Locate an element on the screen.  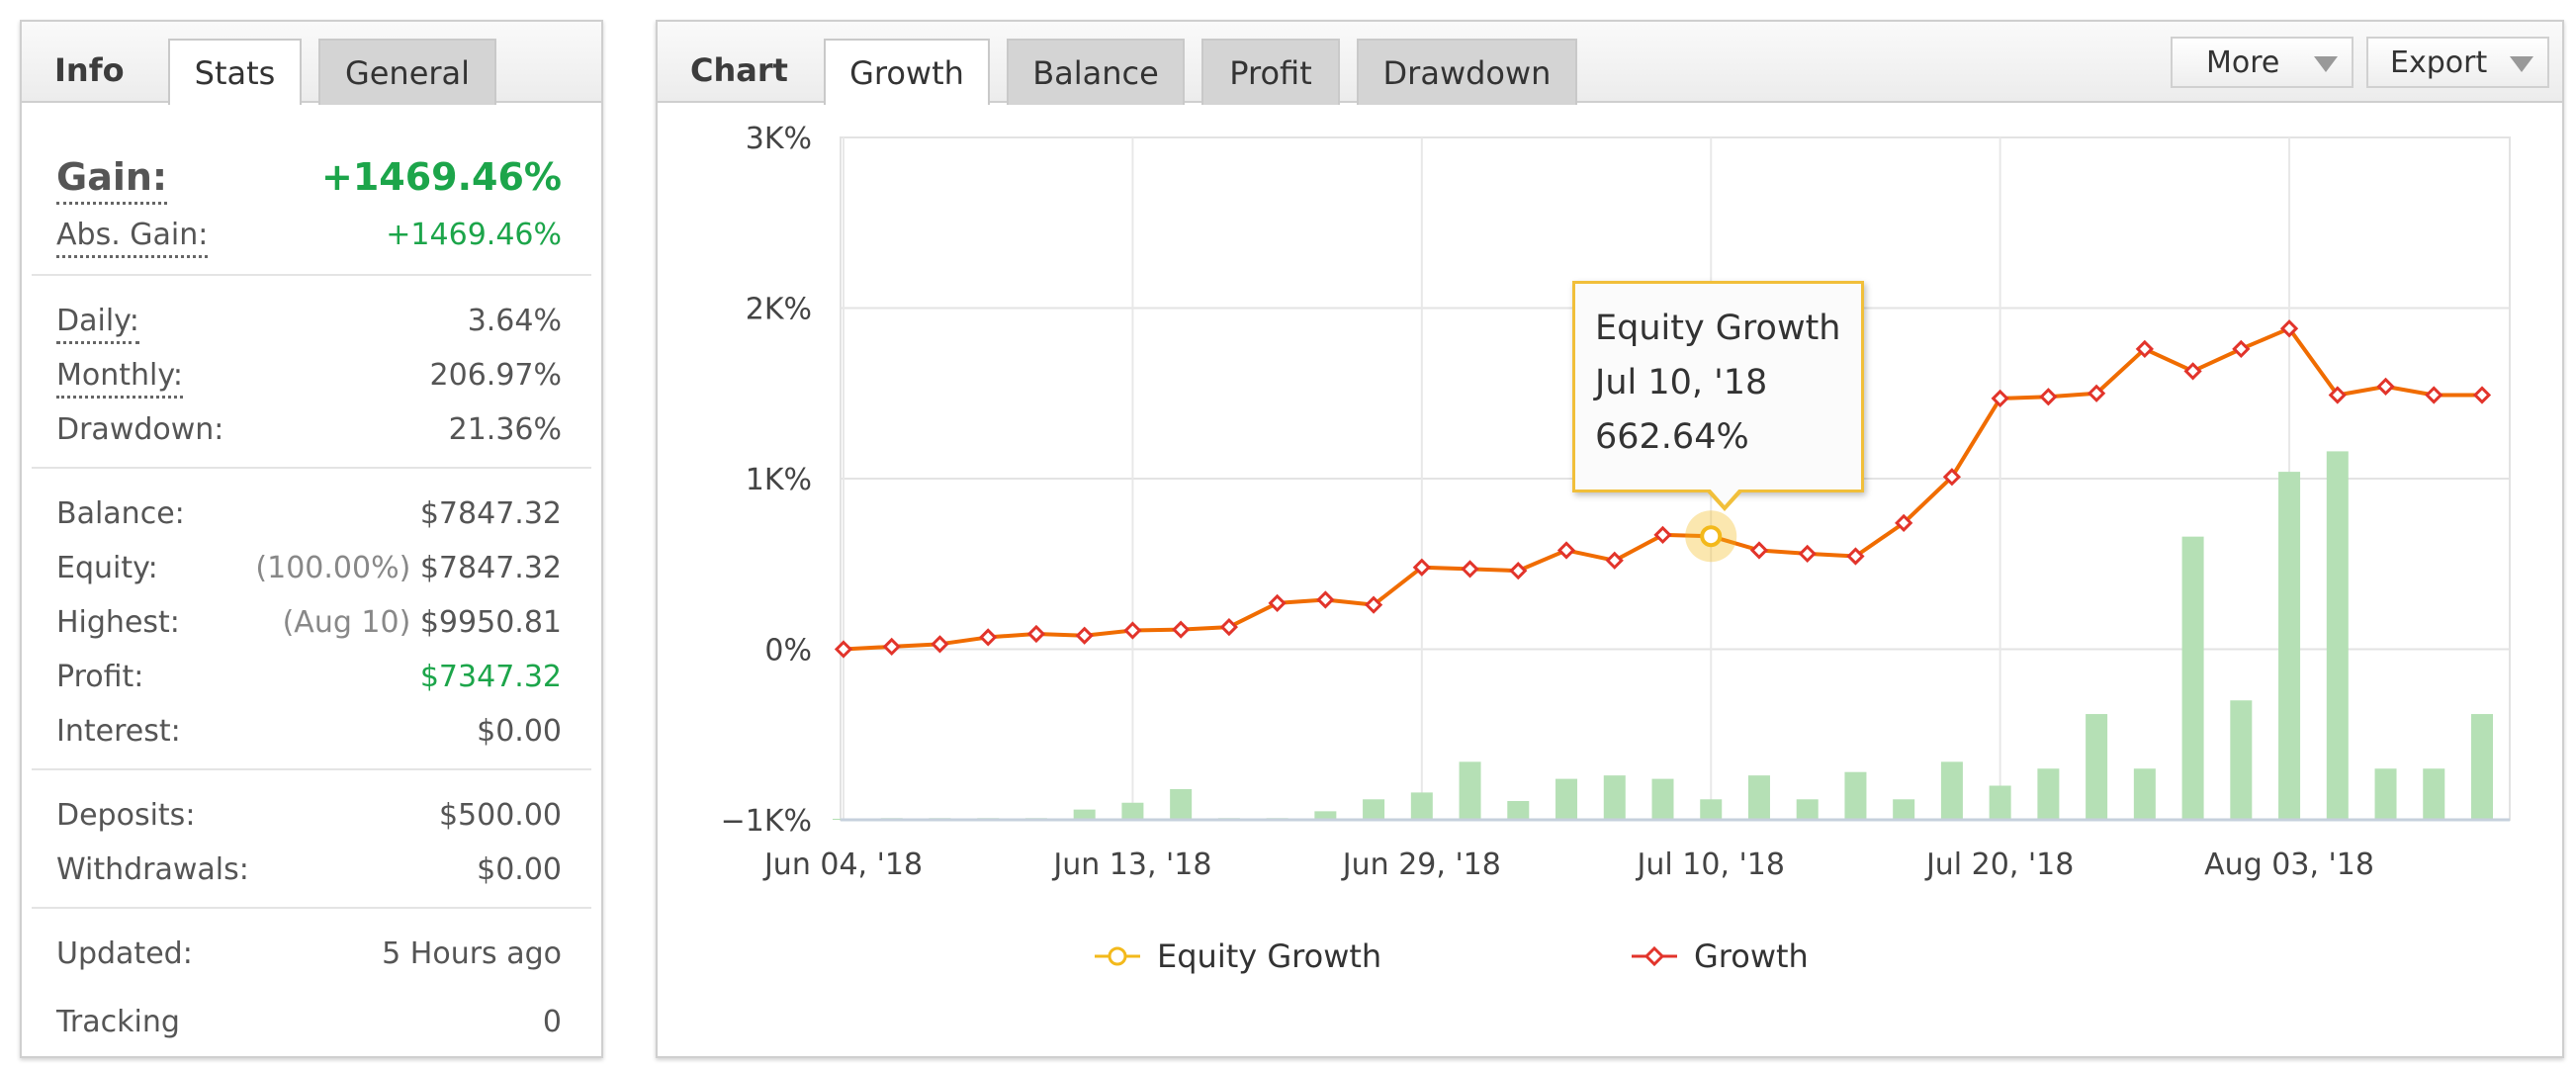
gain-label: Gain: is located at coordinates (112, 180).